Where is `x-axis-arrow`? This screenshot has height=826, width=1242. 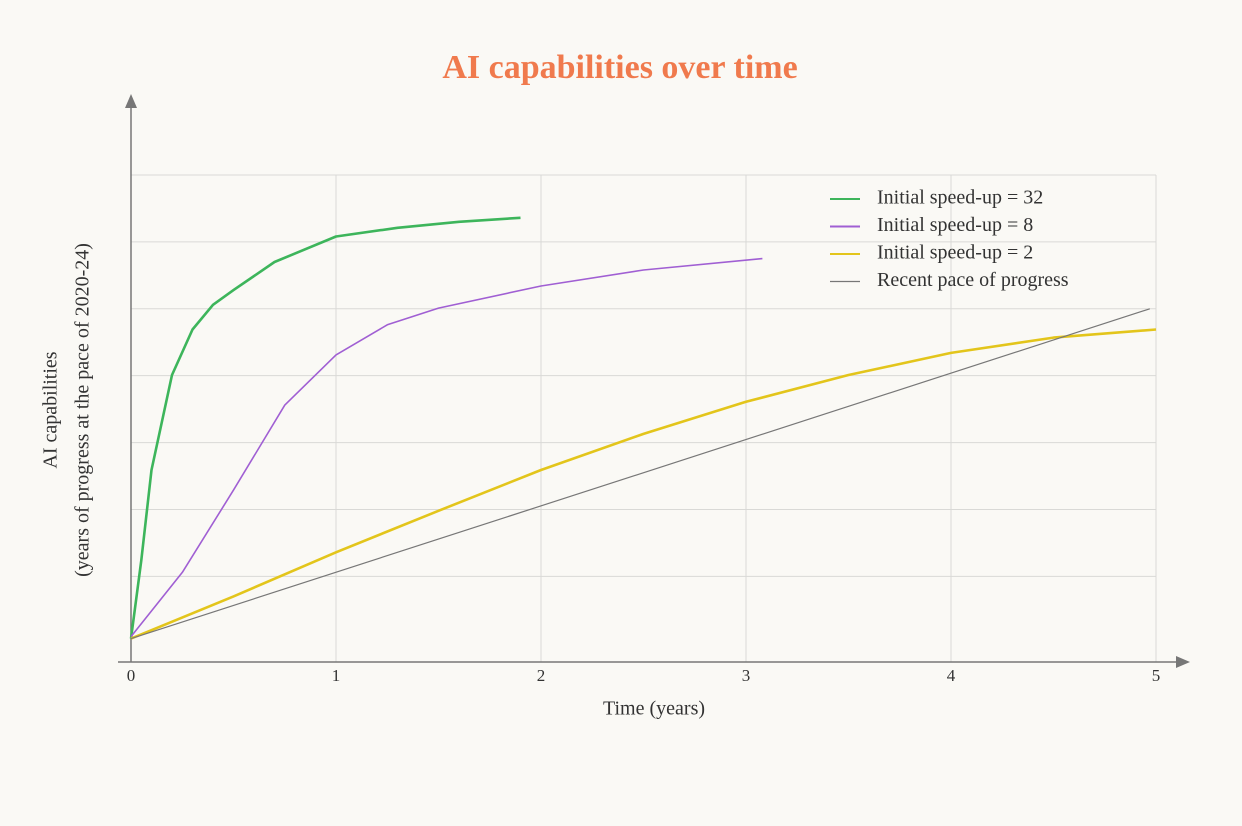 x-axis-arrow is located at coordinates (1183, 662).